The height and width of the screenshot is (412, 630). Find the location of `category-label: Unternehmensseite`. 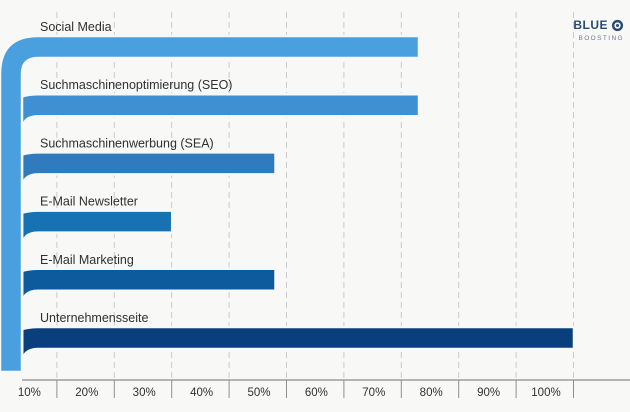

category-label: Unternehmensseite is located at coordinates (94, 318).